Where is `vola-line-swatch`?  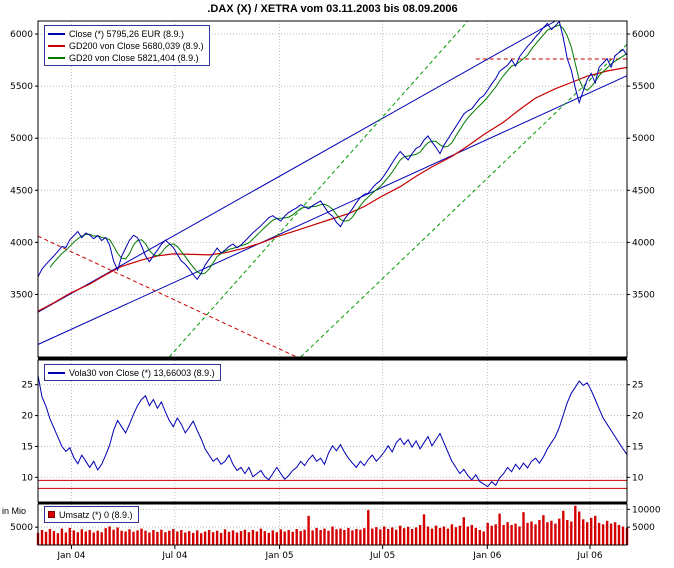
vola-line-swatch is located at coordinates (56, 372).